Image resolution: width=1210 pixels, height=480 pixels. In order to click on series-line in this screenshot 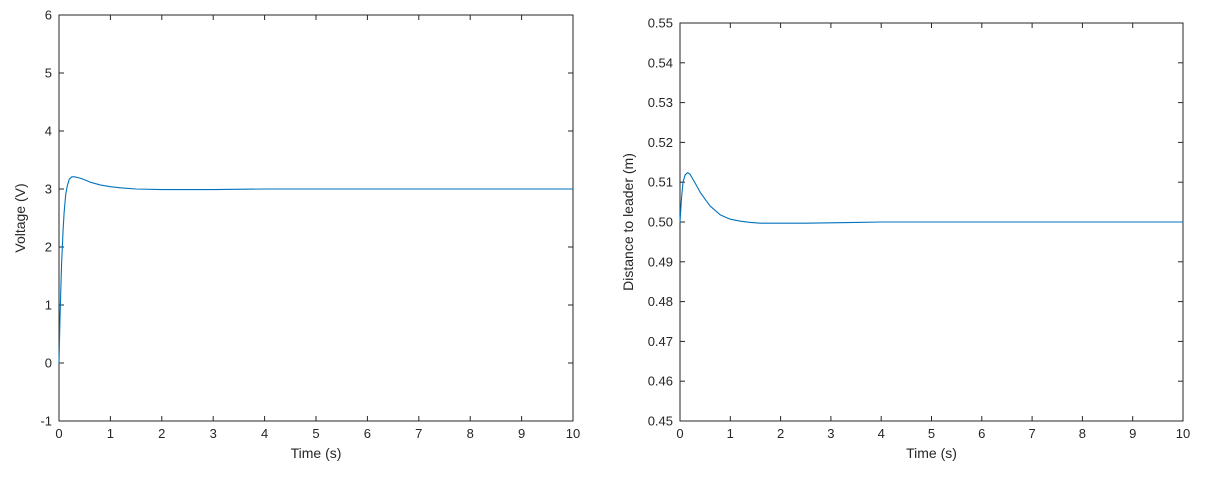, I will do `click(931, 198)`.